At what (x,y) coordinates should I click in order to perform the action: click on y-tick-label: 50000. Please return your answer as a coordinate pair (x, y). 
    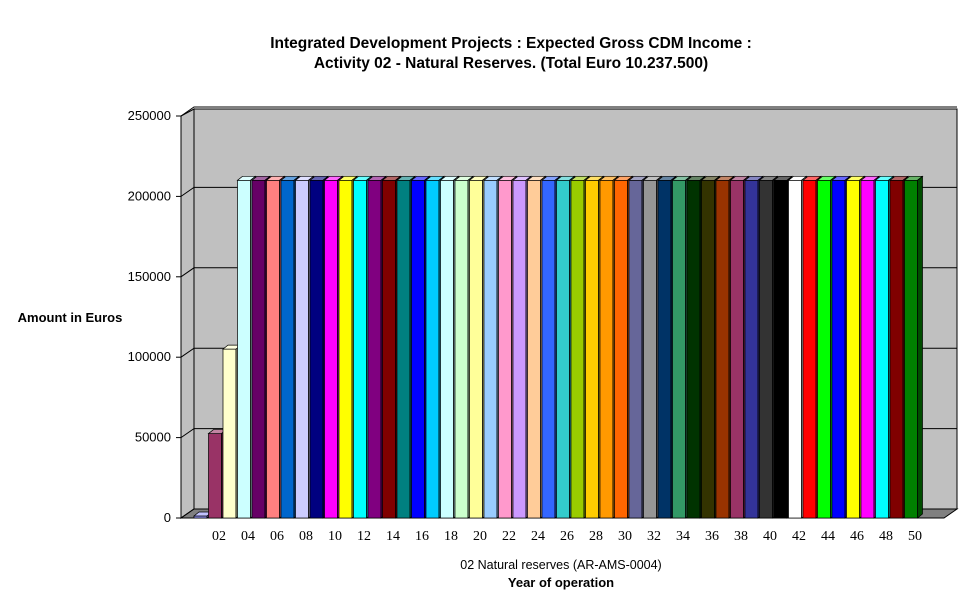
    Looking at the image, I should click on (153, 437).